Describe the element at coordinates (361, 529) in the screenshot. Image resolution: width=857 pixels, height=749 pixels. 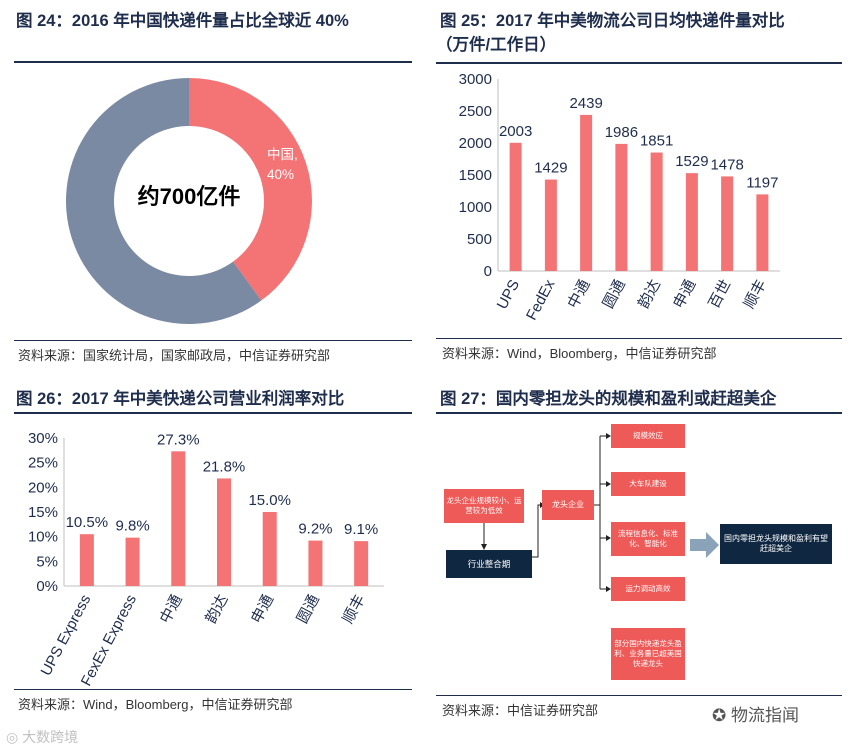
I see `data-label: 9.1%` at that location.